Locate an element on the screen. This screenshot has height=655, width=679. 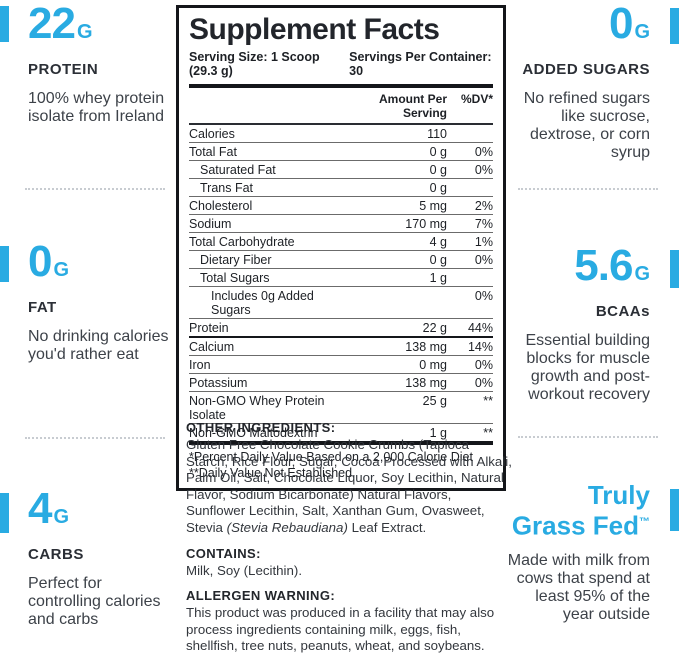
nutrient-name: Total Sugars is located at coordinates (235, 278).